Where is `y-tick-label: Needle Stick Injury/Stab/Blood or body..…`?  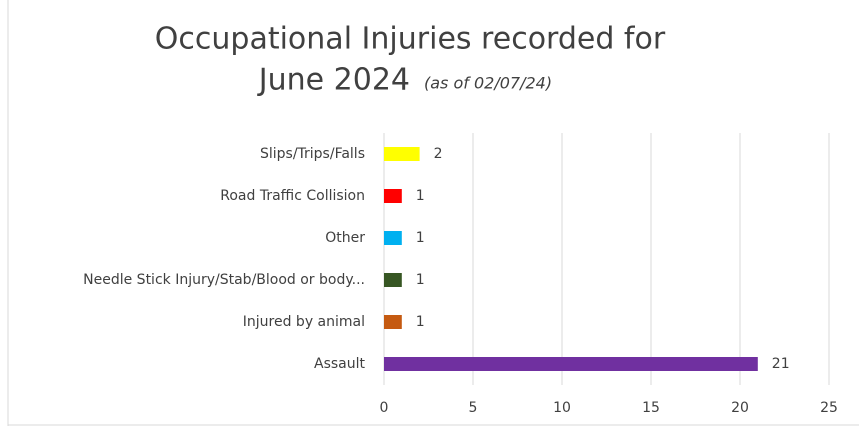 y-tick-label: Needle Stick Injury/Stab/Blood or body..… is located at coordinates (224, 280).